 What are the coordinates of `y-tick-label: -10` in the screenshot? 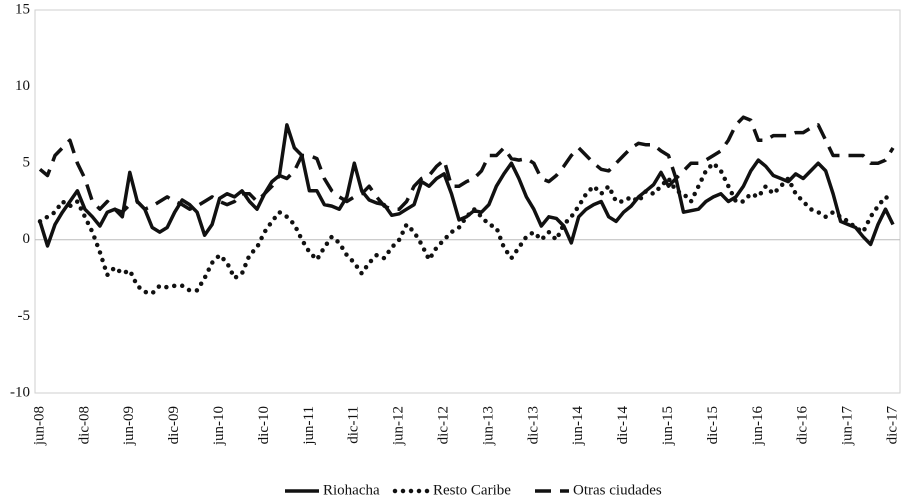 It's located at (20, 392).